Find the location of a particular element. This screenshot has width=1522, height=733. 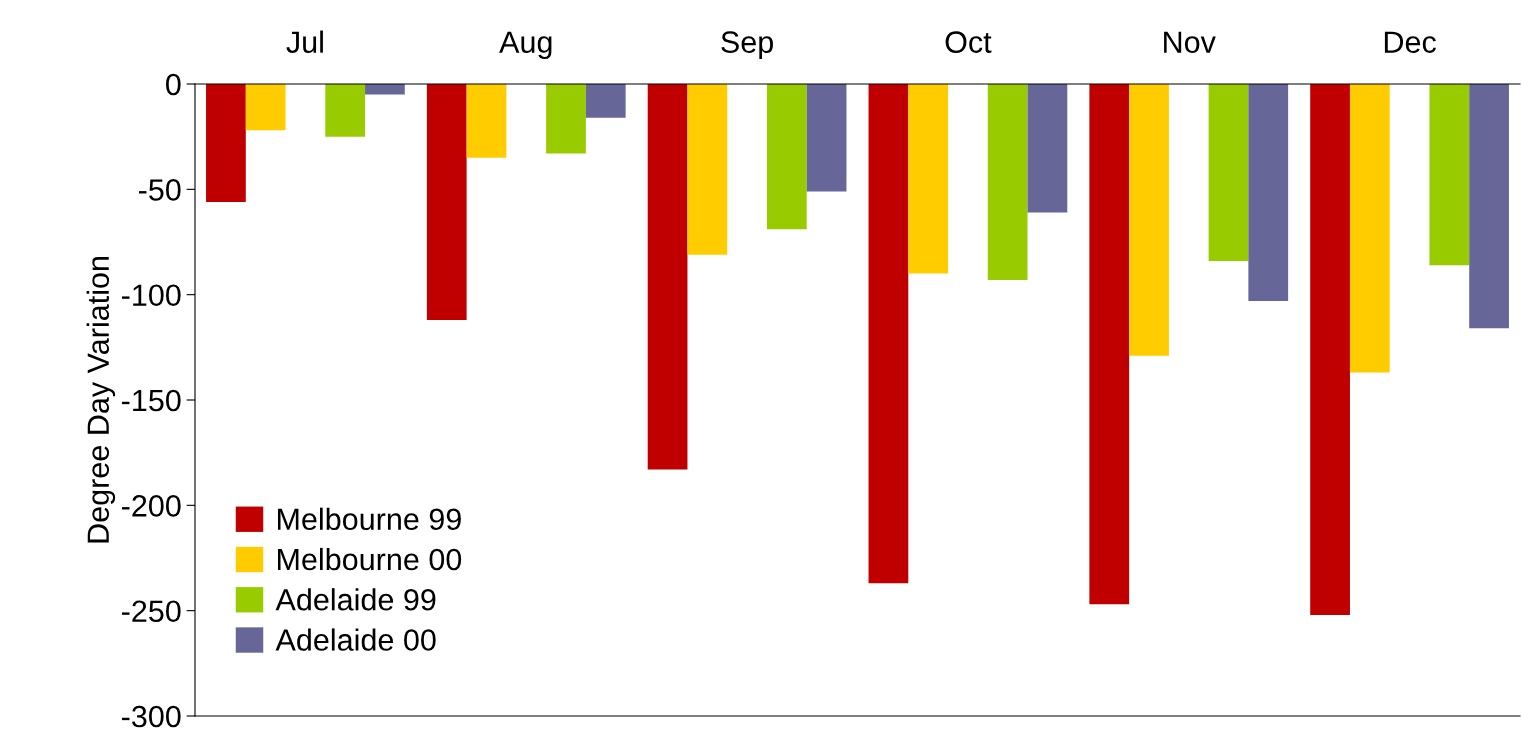

x-tick-label: Aug is located at coordinates (525, 45).